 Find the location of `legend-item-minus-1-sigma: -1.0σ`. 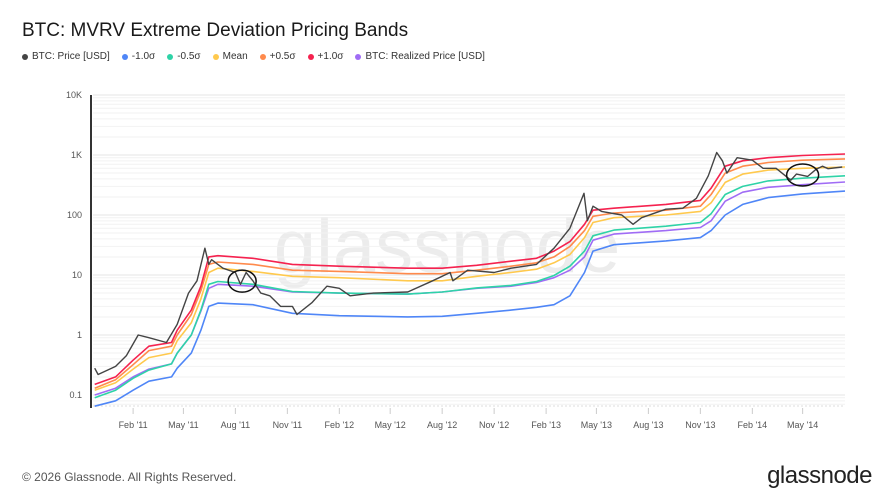

legend-item-minus-1-sigma: -1.0σ is located at coordinates (138, 56).